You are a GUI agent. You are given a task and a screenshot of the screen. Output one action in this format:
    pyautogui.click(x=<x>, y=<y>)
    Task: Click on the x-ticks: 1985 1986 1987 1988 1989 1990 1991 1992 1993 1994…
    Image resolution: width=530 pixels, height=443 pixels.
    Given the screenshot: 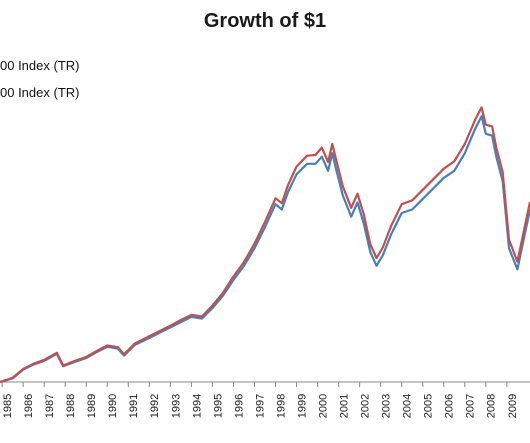 What is the action you would take?
    pyautogui.click(x=260, y=400)
    